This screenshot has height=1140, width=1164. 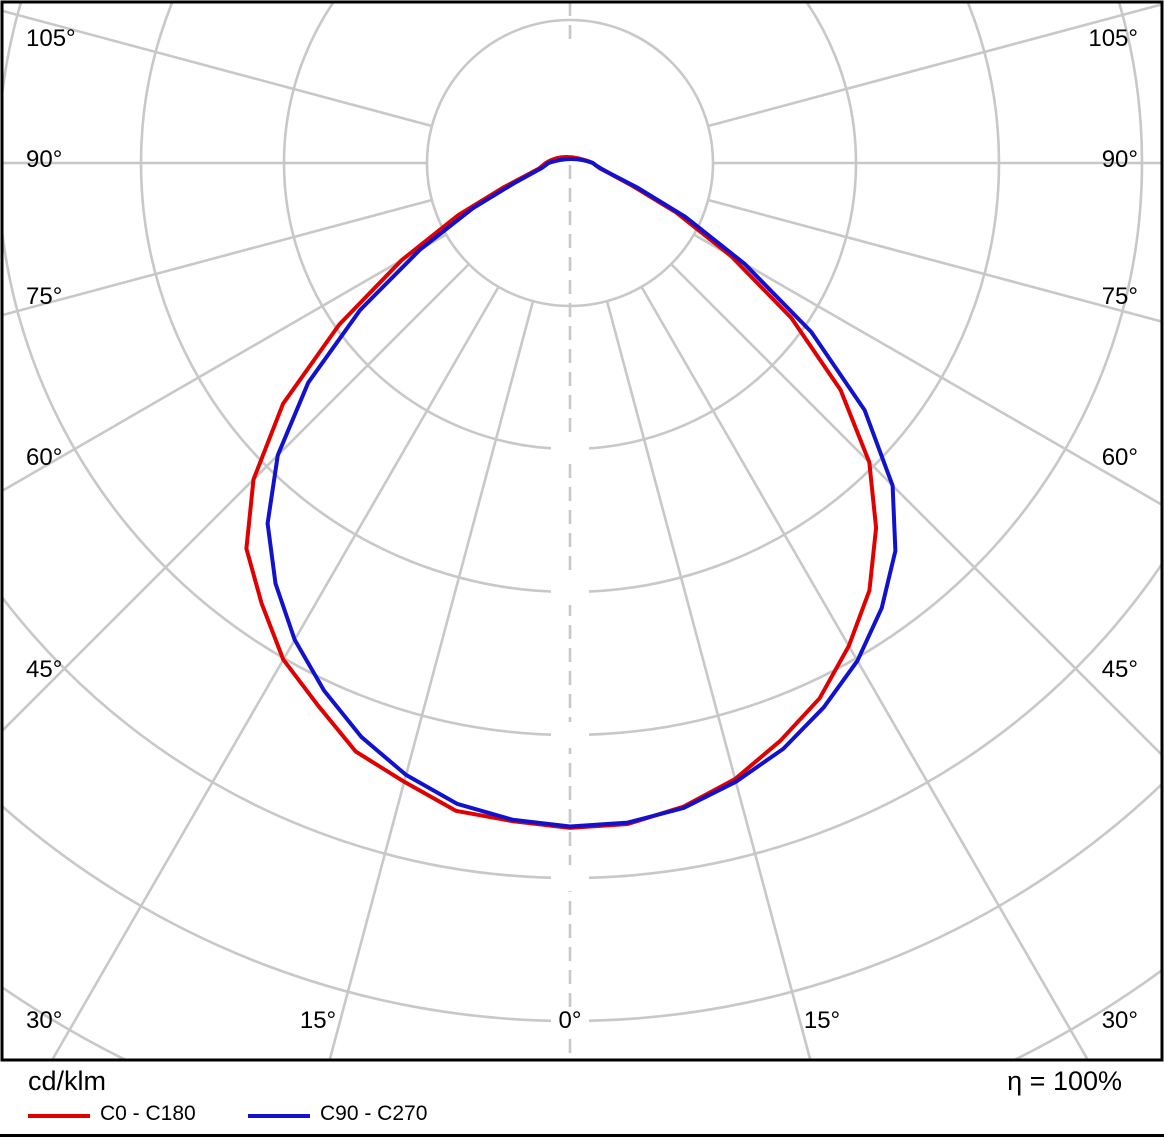 What do you see at coordinates (582, 1135) in the screenshot?
I see `bottom-border-line` at bounding box center [582, 1135].